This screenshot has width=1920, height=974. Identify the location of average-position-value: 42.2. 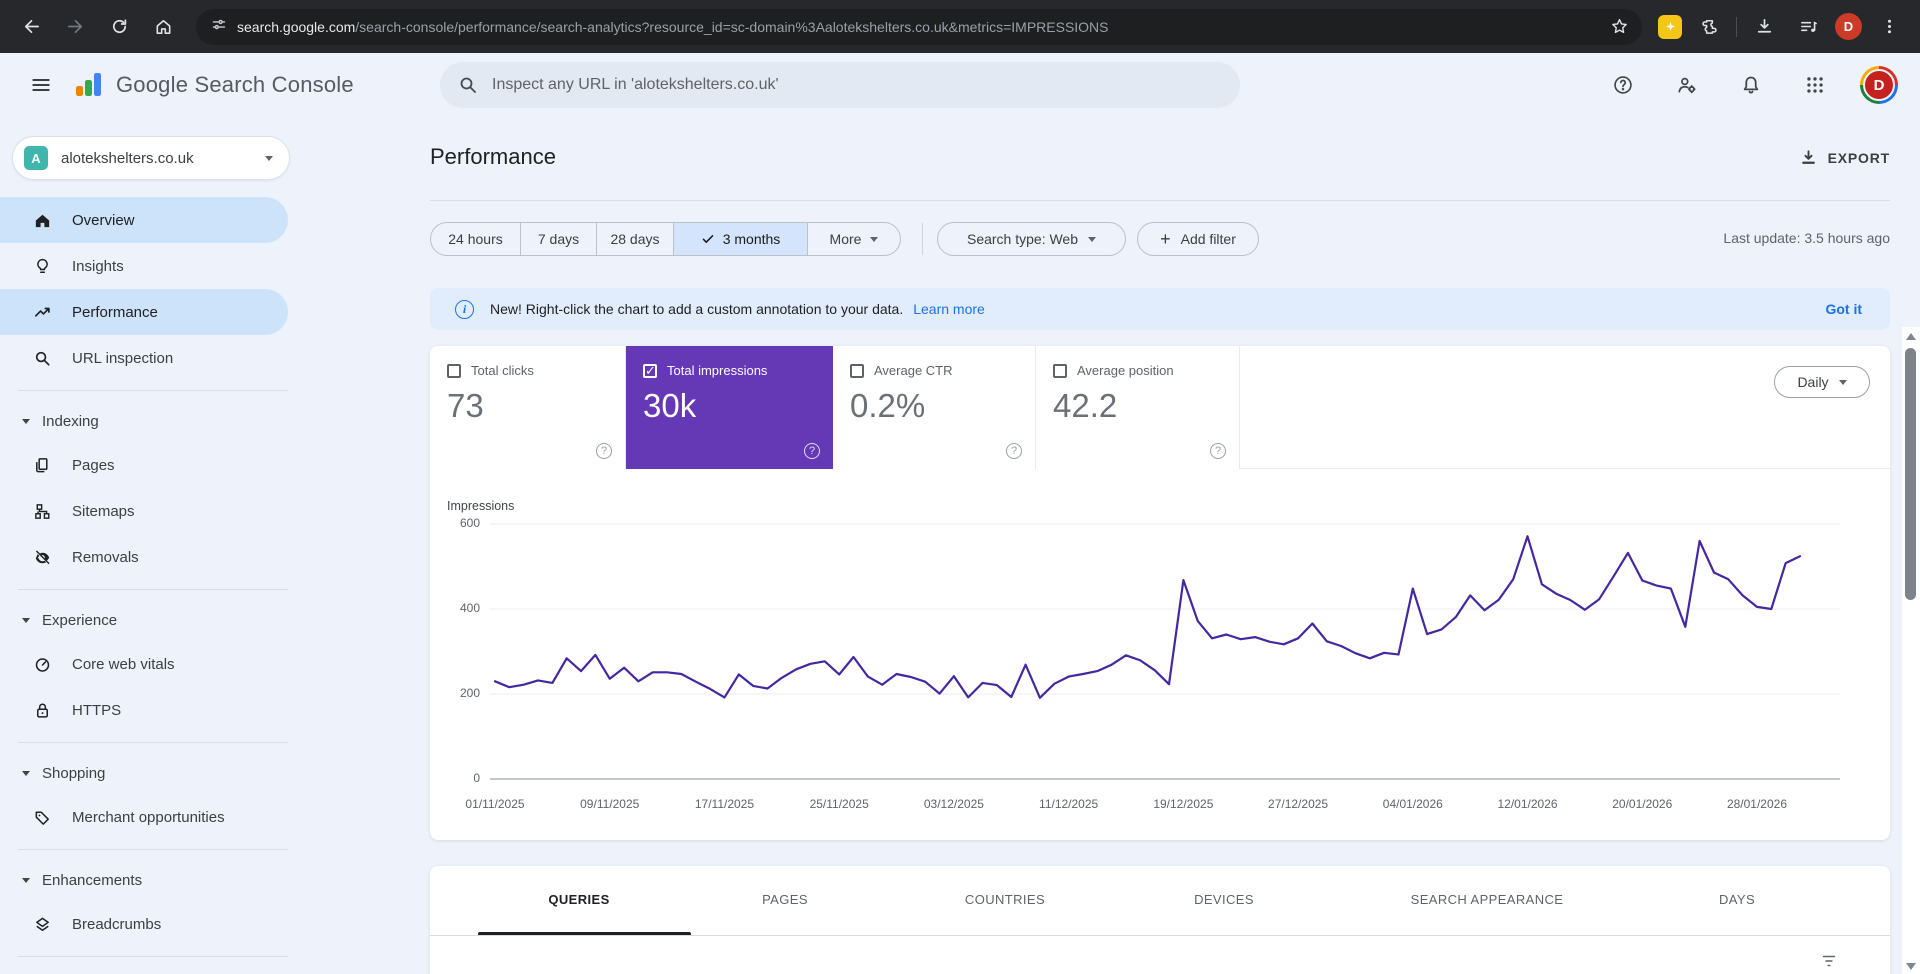
(1085, 405).